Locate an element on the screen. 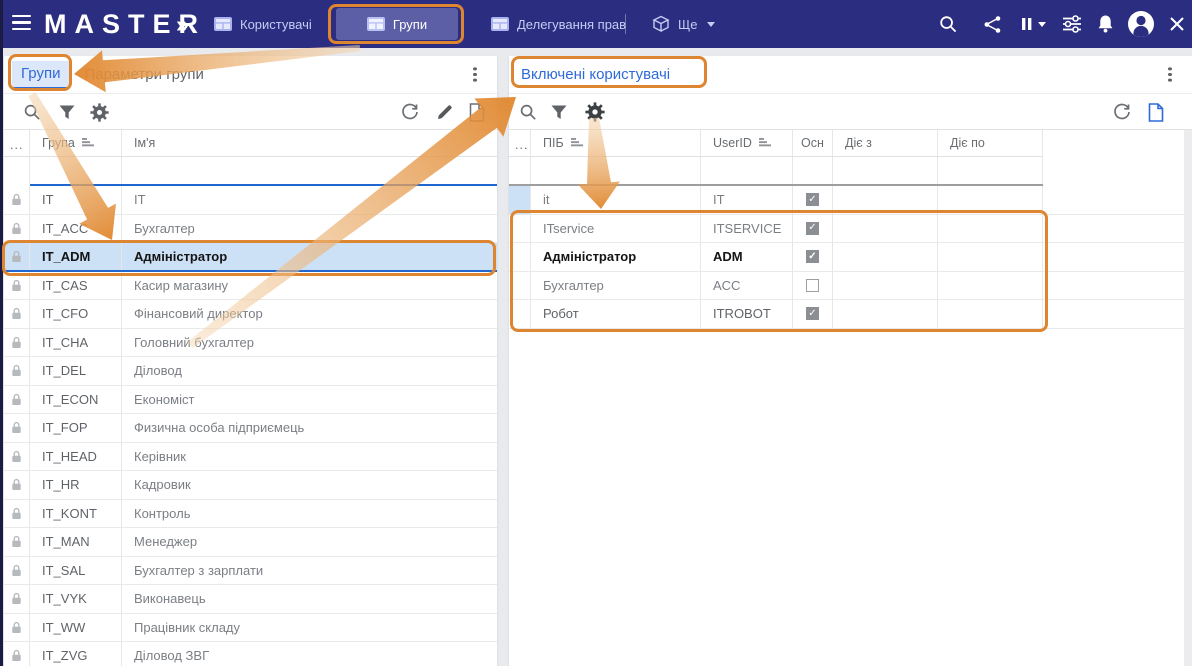 The height and width of the screenshot is (666, 1192). group-row: IT_VYK Виконавець is located at coordinates (250, 599).